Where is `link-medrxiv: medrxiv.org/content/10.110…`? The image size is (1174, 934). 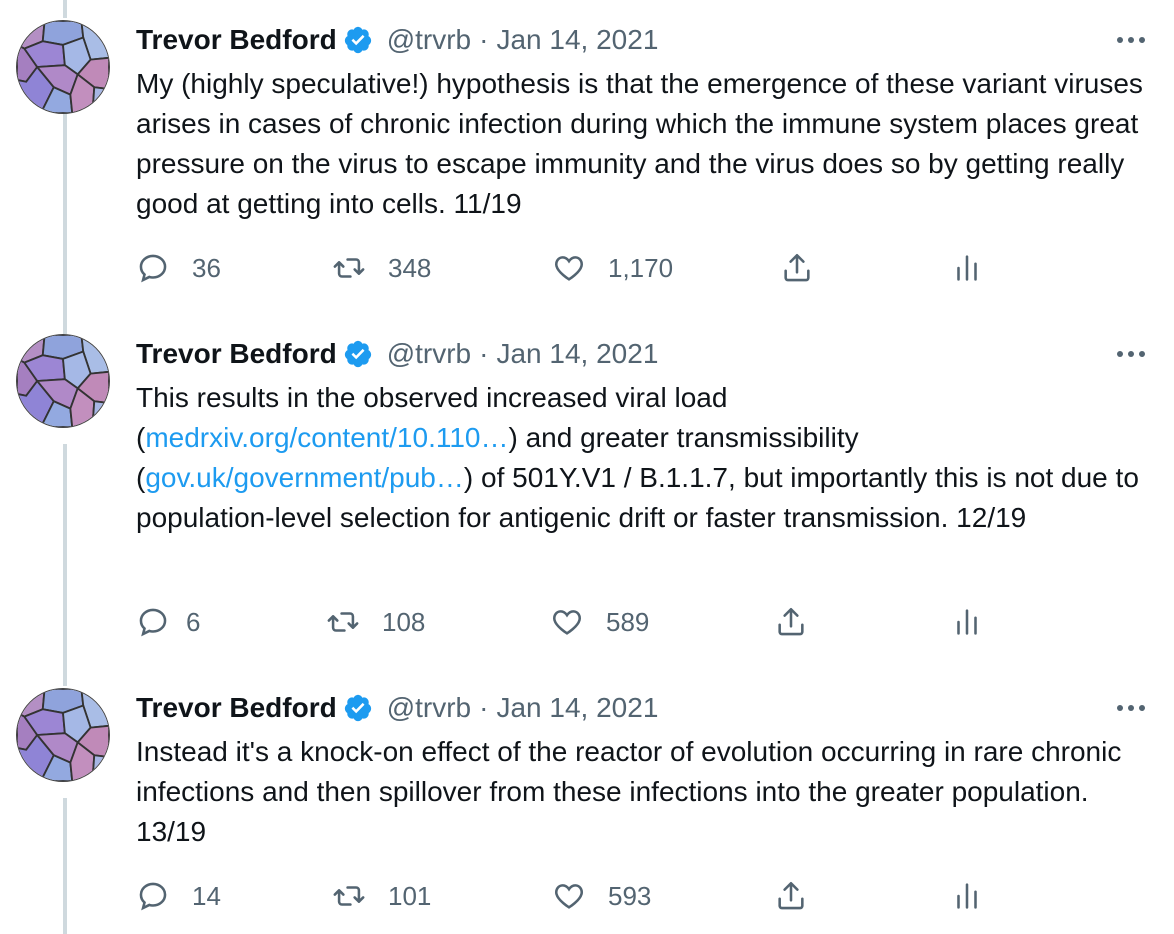
link-medrxiv: medrxiv.org/content/10.110… is located at coordinates (327, 437).